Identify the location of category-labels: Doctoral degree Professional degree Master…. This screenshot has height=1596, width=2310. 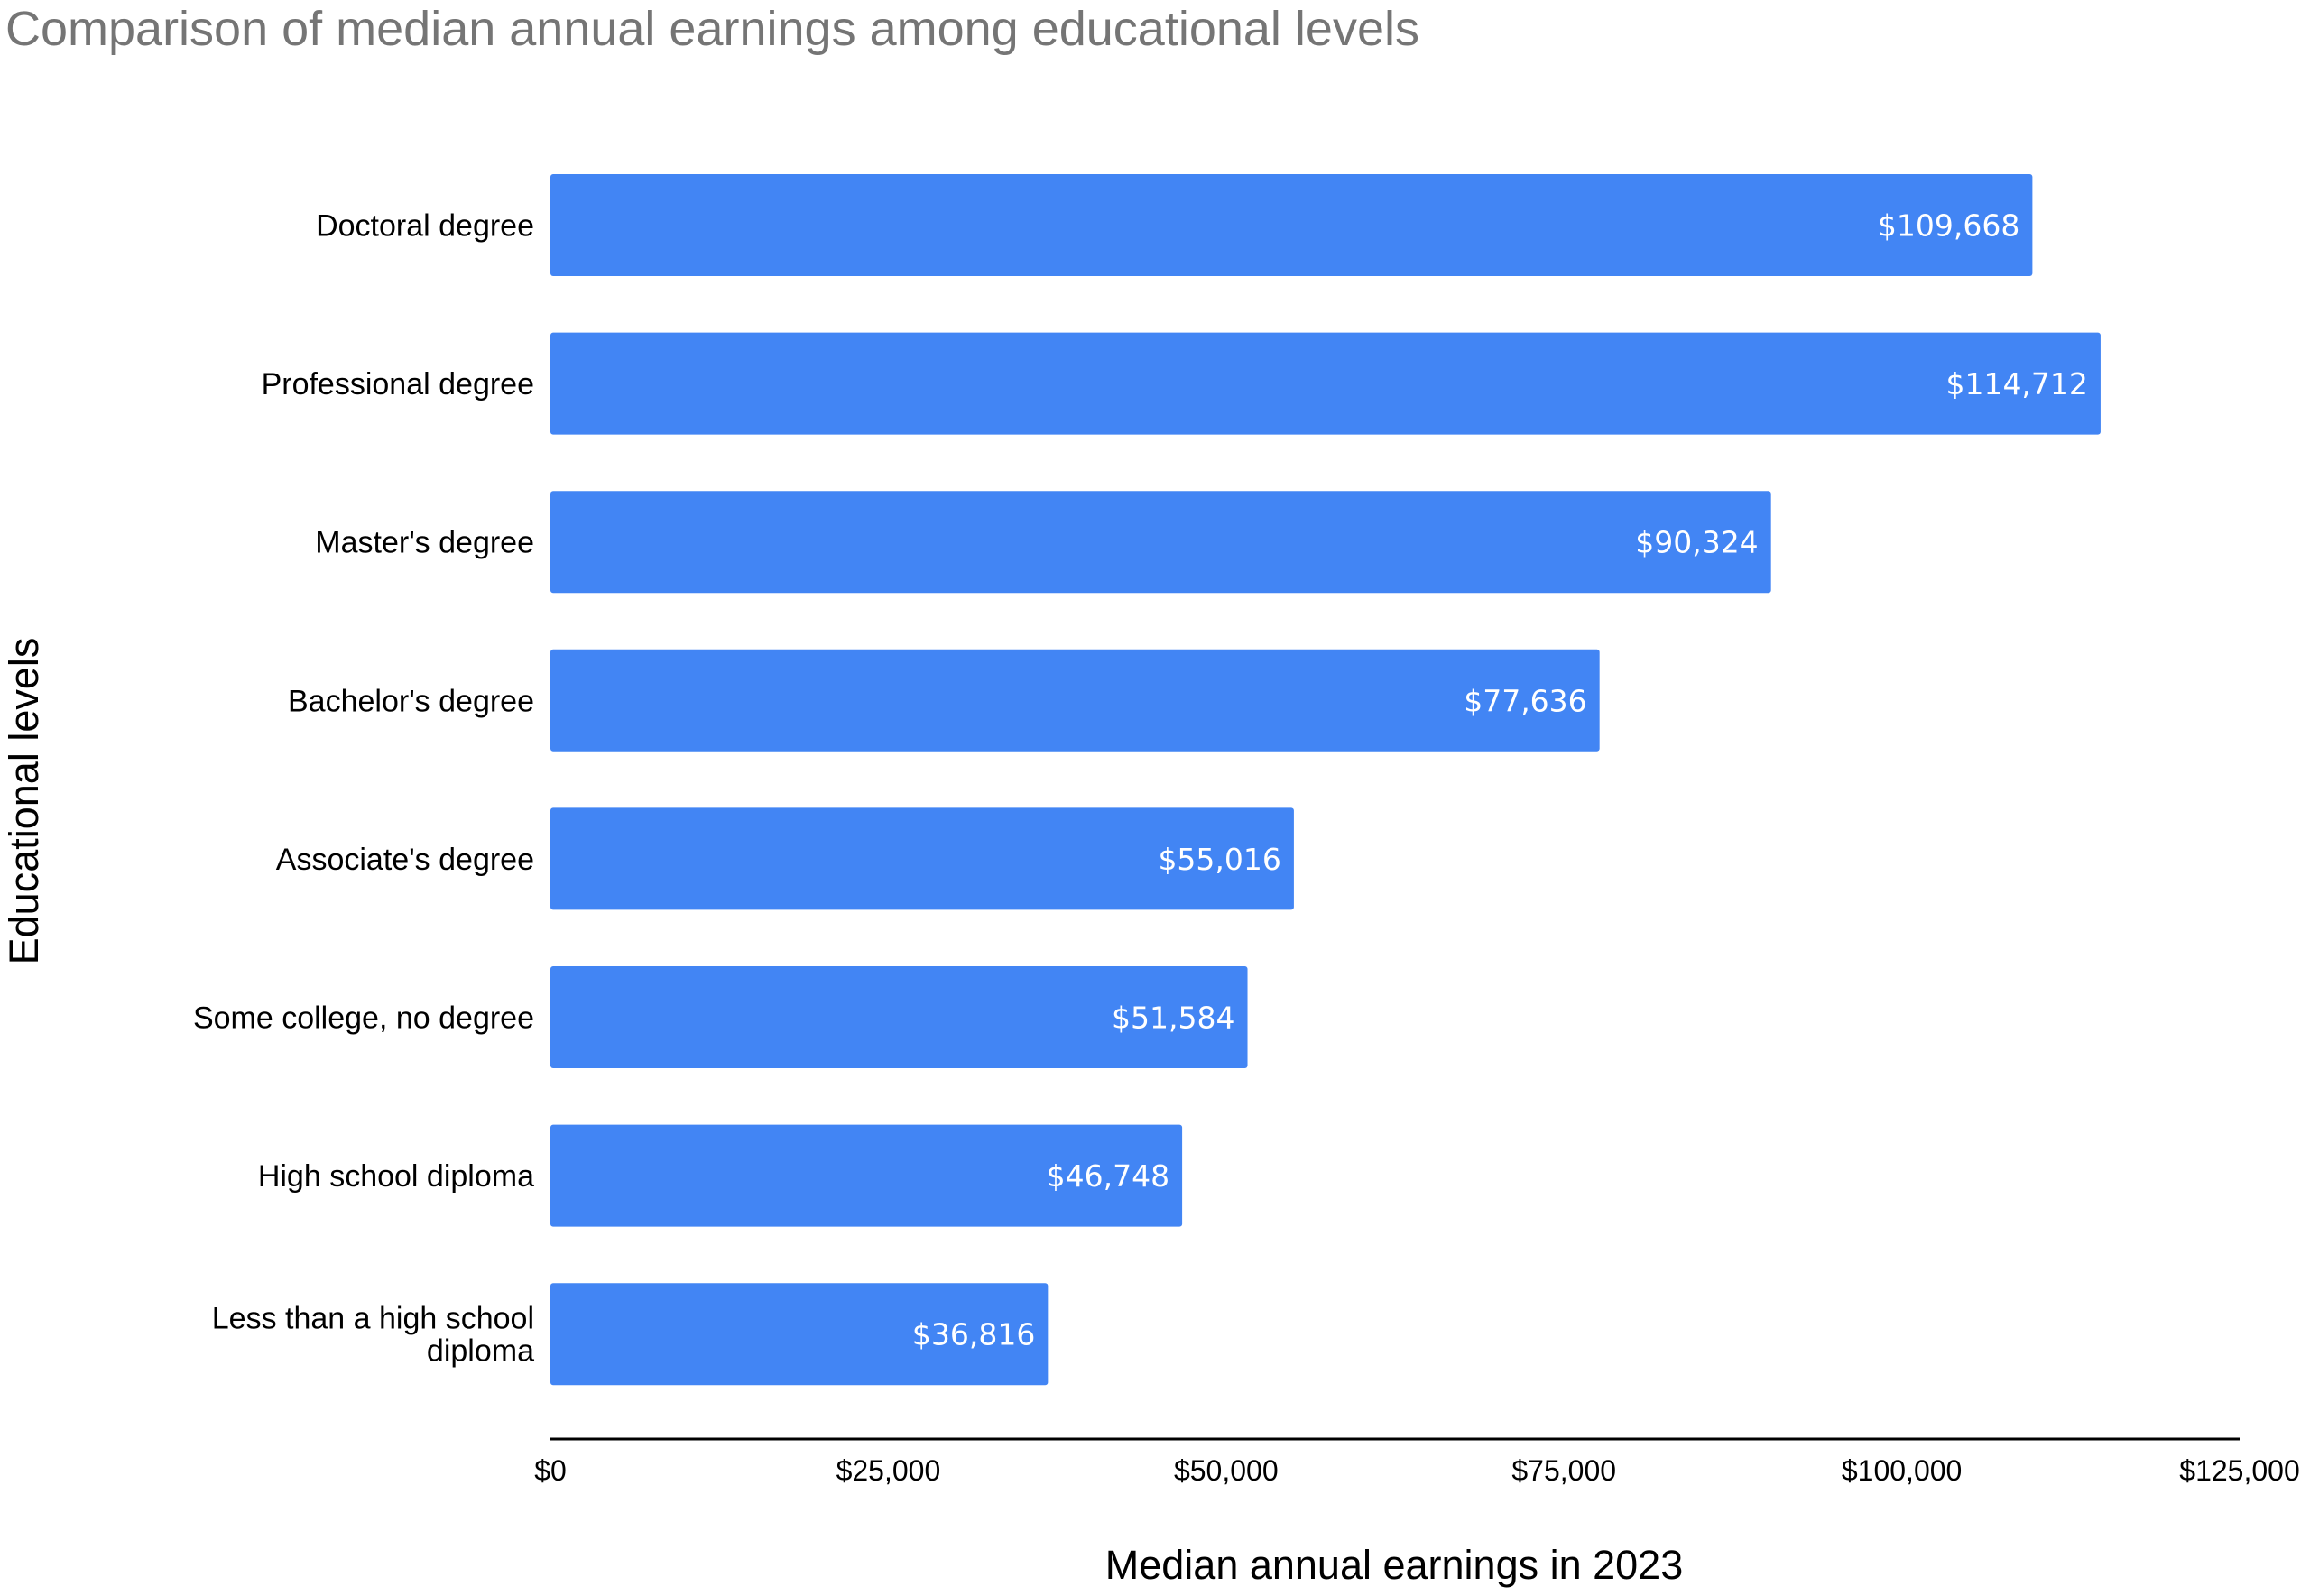
(363, 789).